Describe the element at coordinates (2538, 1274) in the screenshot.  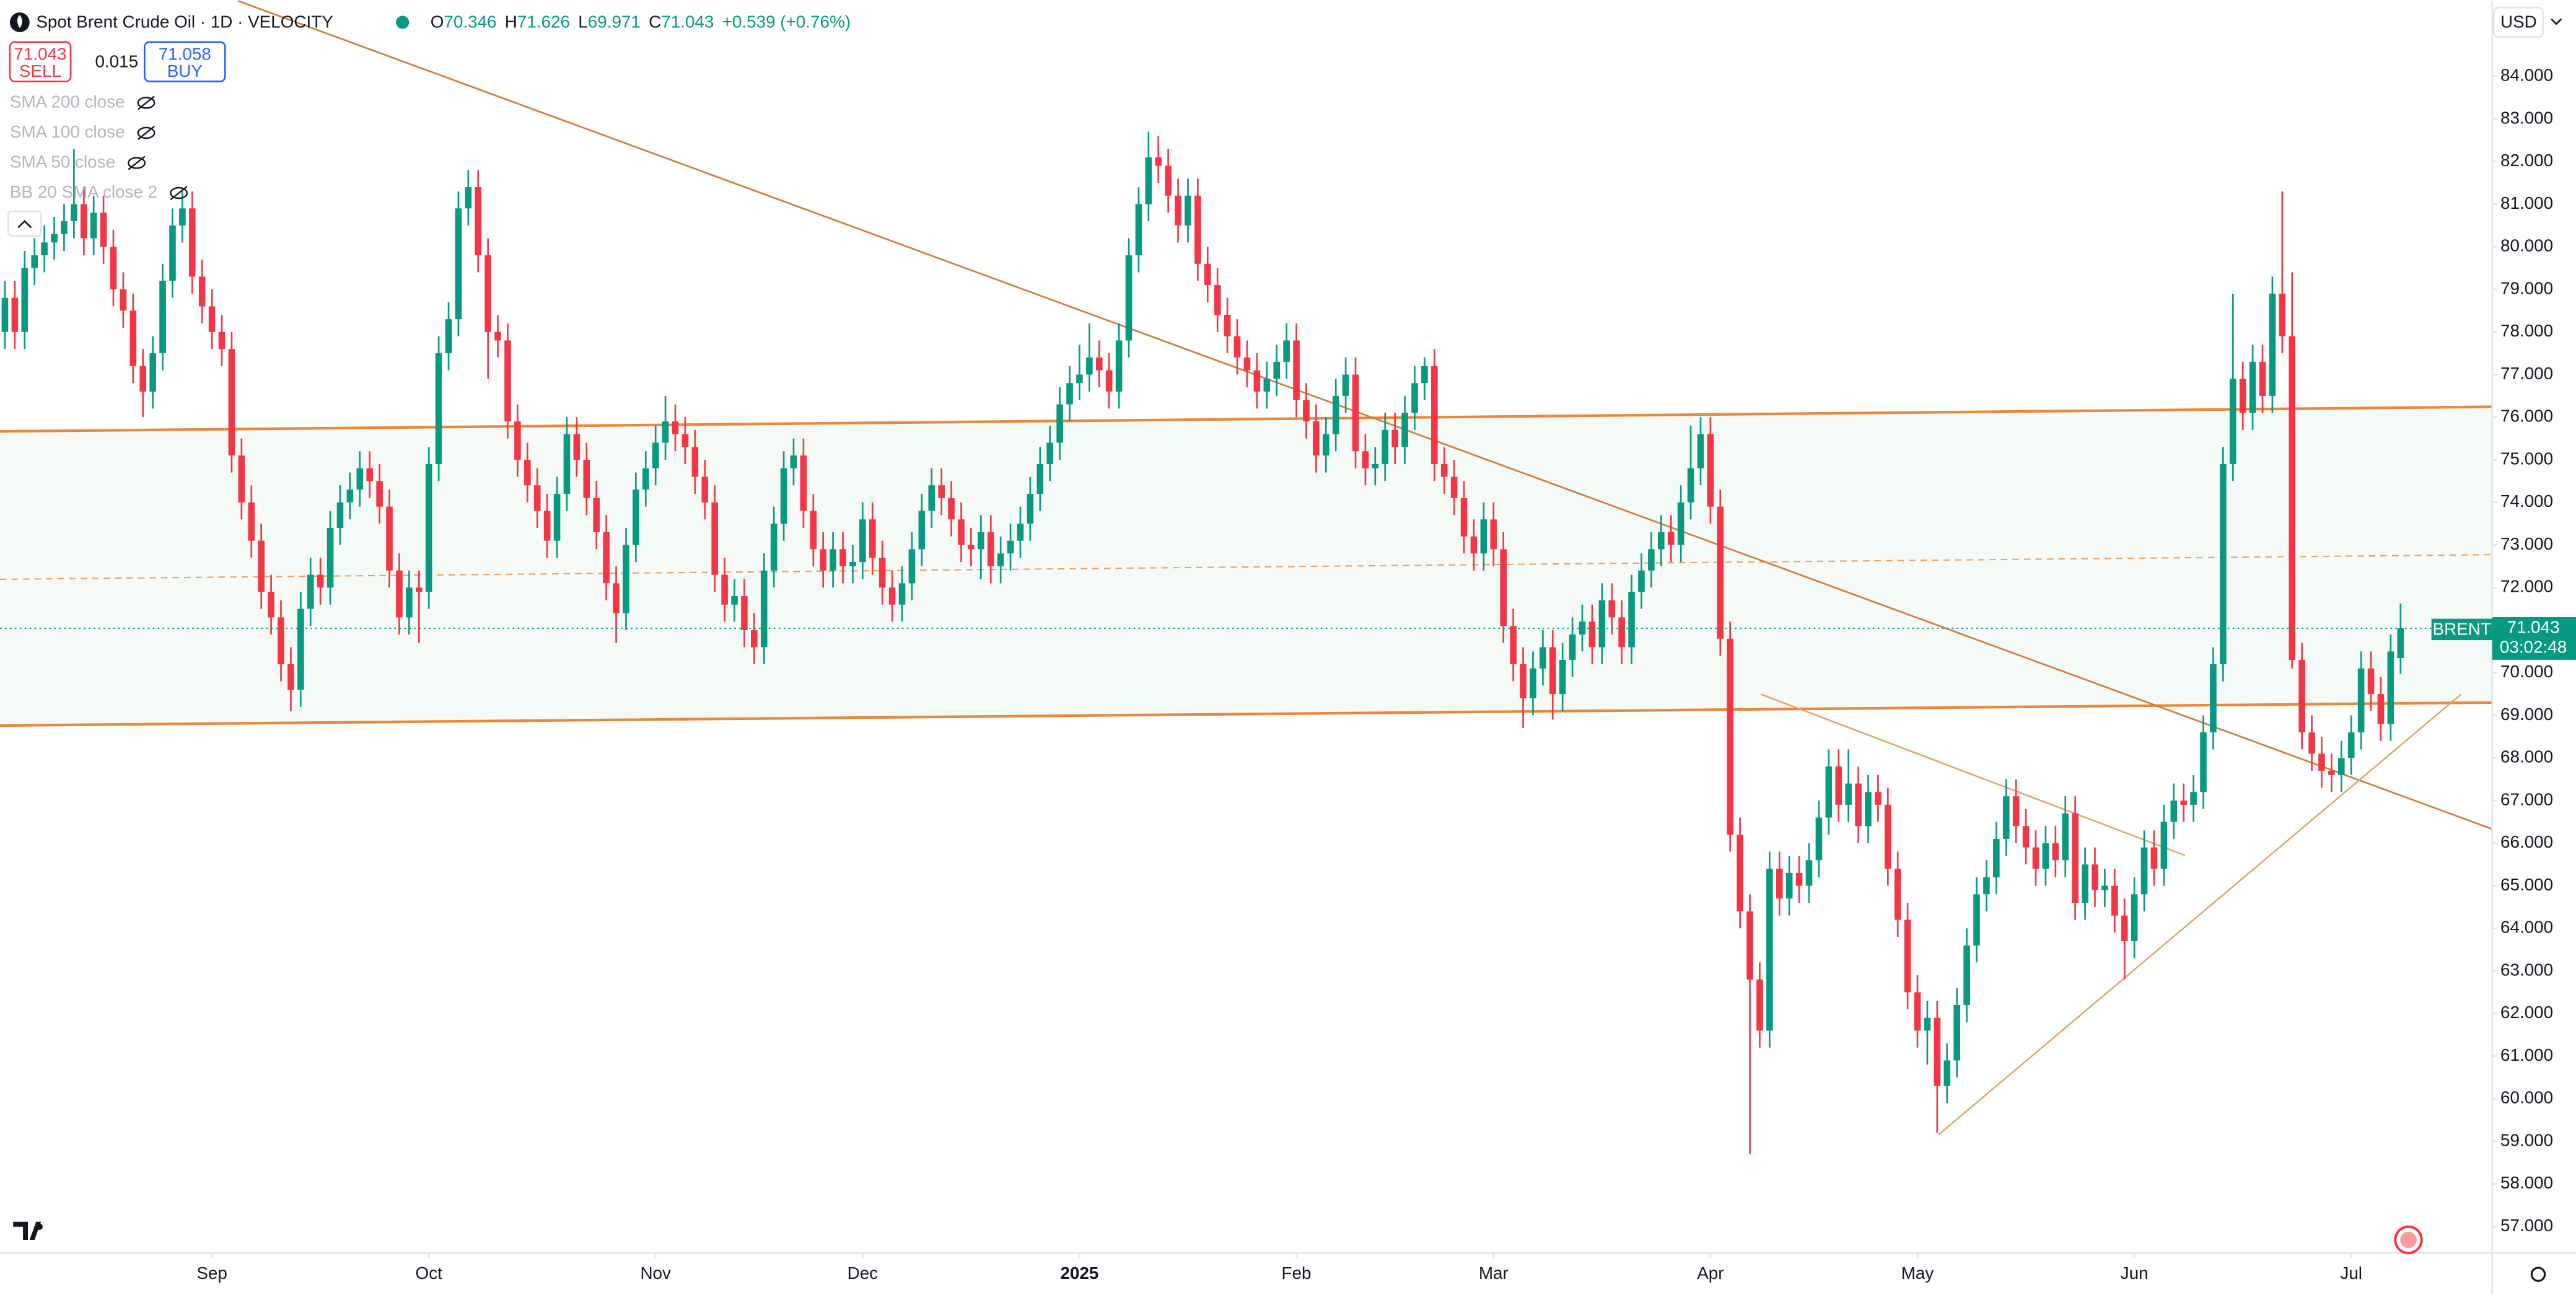
I see `settings-icon` at that location.